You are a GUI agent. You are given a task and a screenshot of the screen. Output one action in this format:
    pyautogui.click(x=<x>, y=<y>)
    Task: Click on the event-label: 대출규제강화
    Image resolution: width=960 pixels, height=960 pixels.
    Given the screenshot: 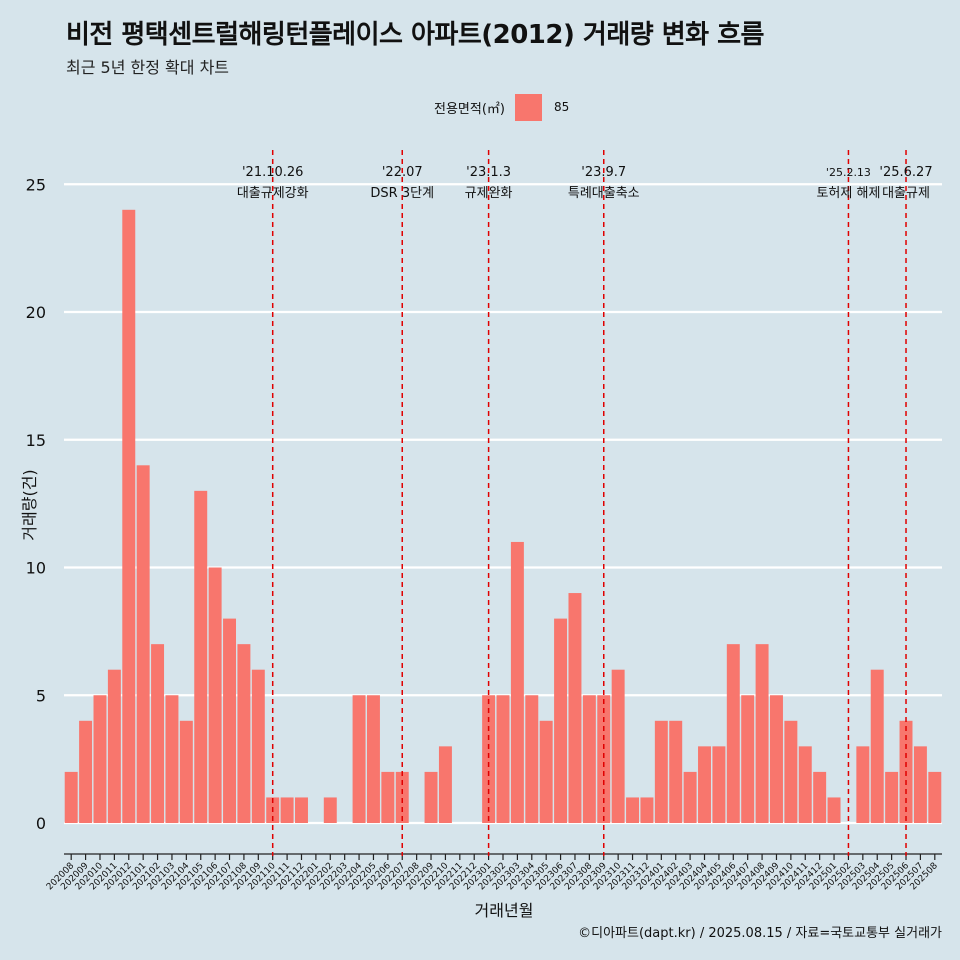 What is the action you would take?
    pyautogui.click(x=273, y=193)
    